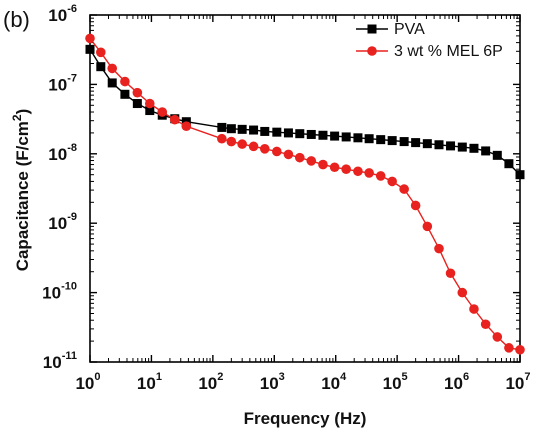  Describe the element at coordinates (429, 40) in the screenshot. I see `legend: PVA 3 wt % MEL 6P` at that location.